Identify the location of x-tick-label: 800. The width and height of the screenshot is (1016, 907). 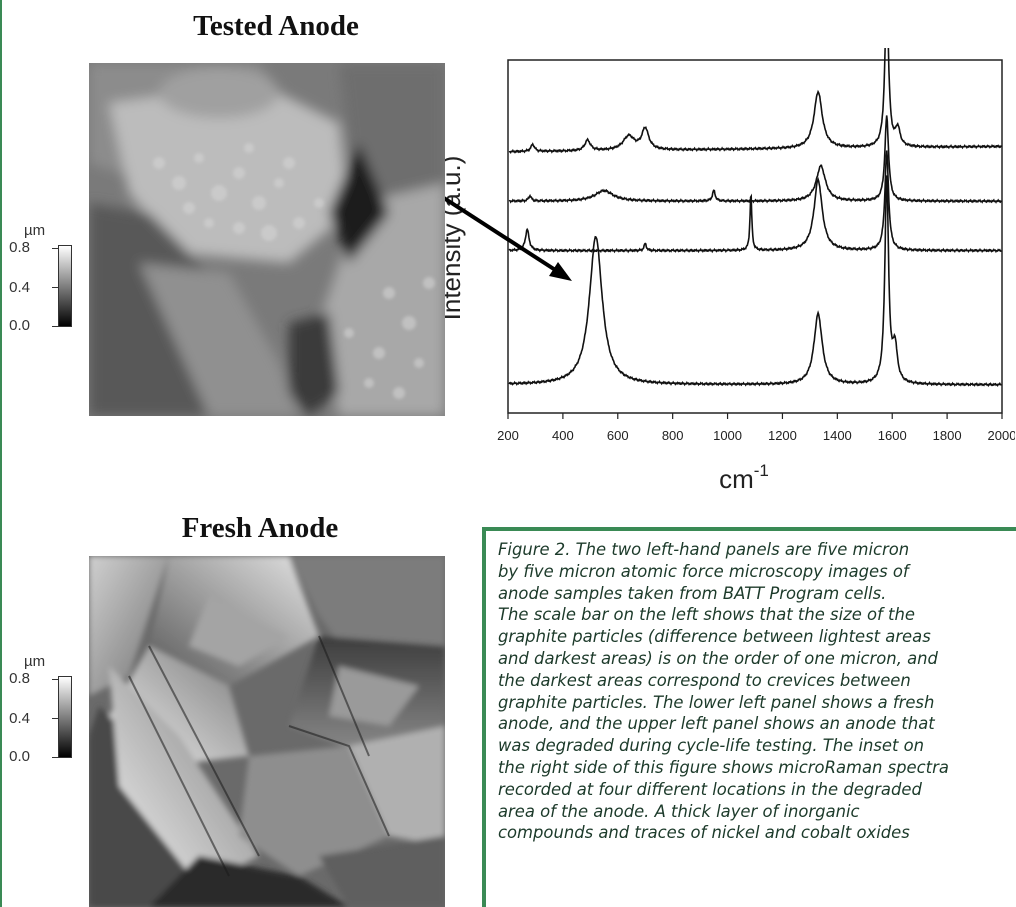
(673, 435).